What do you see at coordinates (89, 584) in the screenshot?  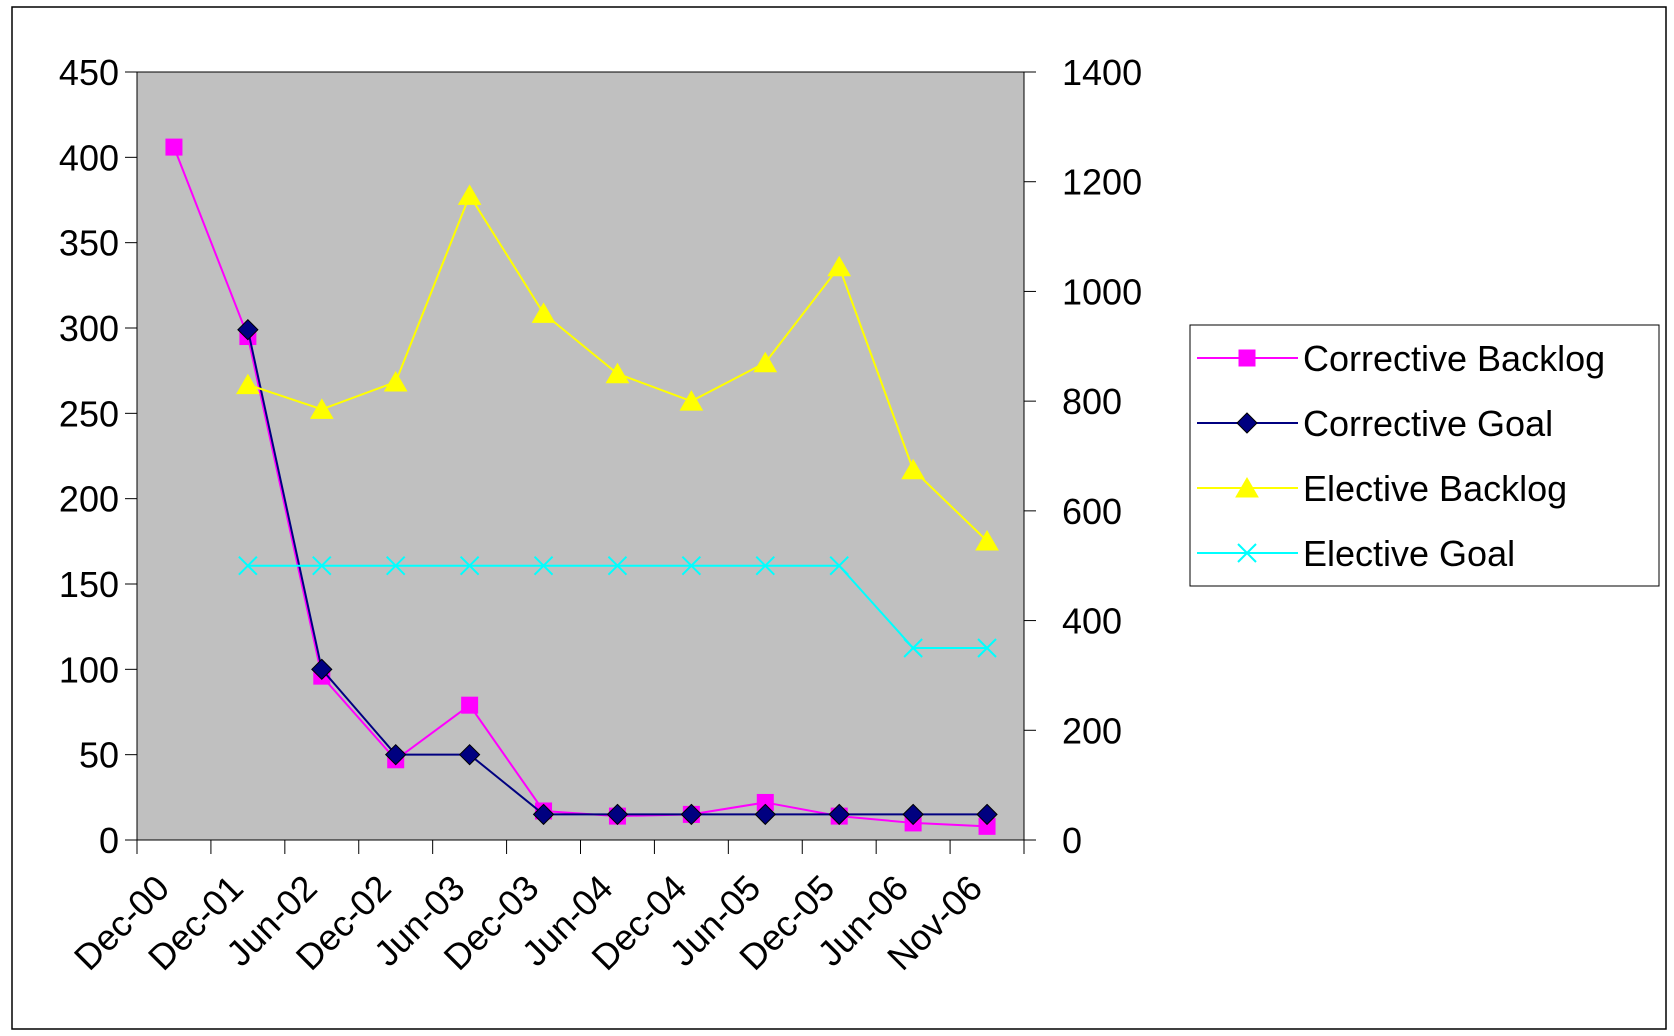 I see `y-tick-label: 150` at bounding box center [89, 584].